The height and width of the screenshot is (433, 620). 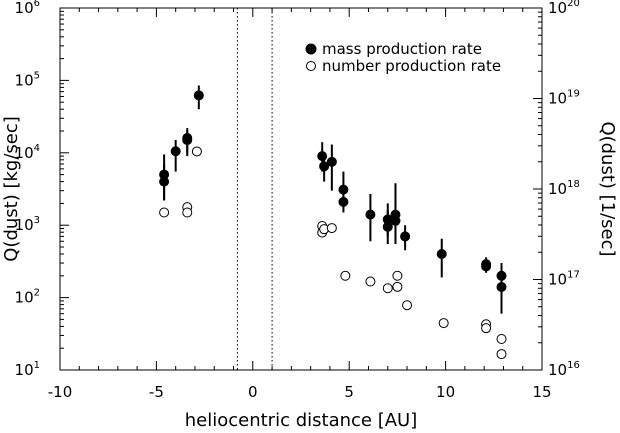 I want to click on y2-tick-label: 10¹⁹, so click(x=564, y=98).